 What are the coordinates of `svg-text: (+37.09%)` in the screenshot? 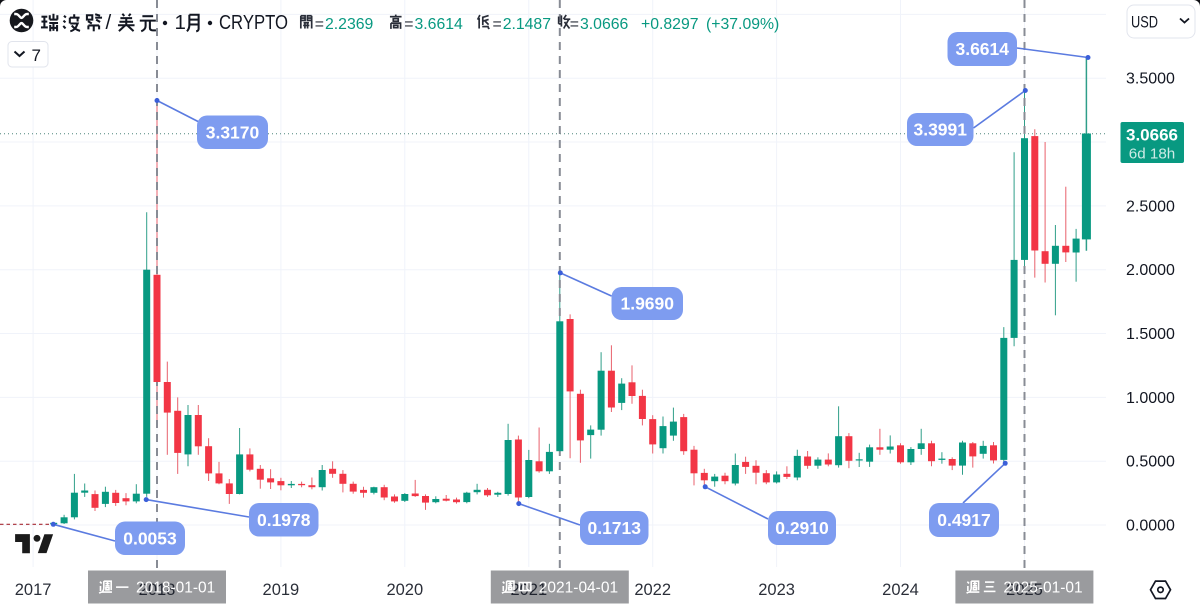 It's located at (742, 24).